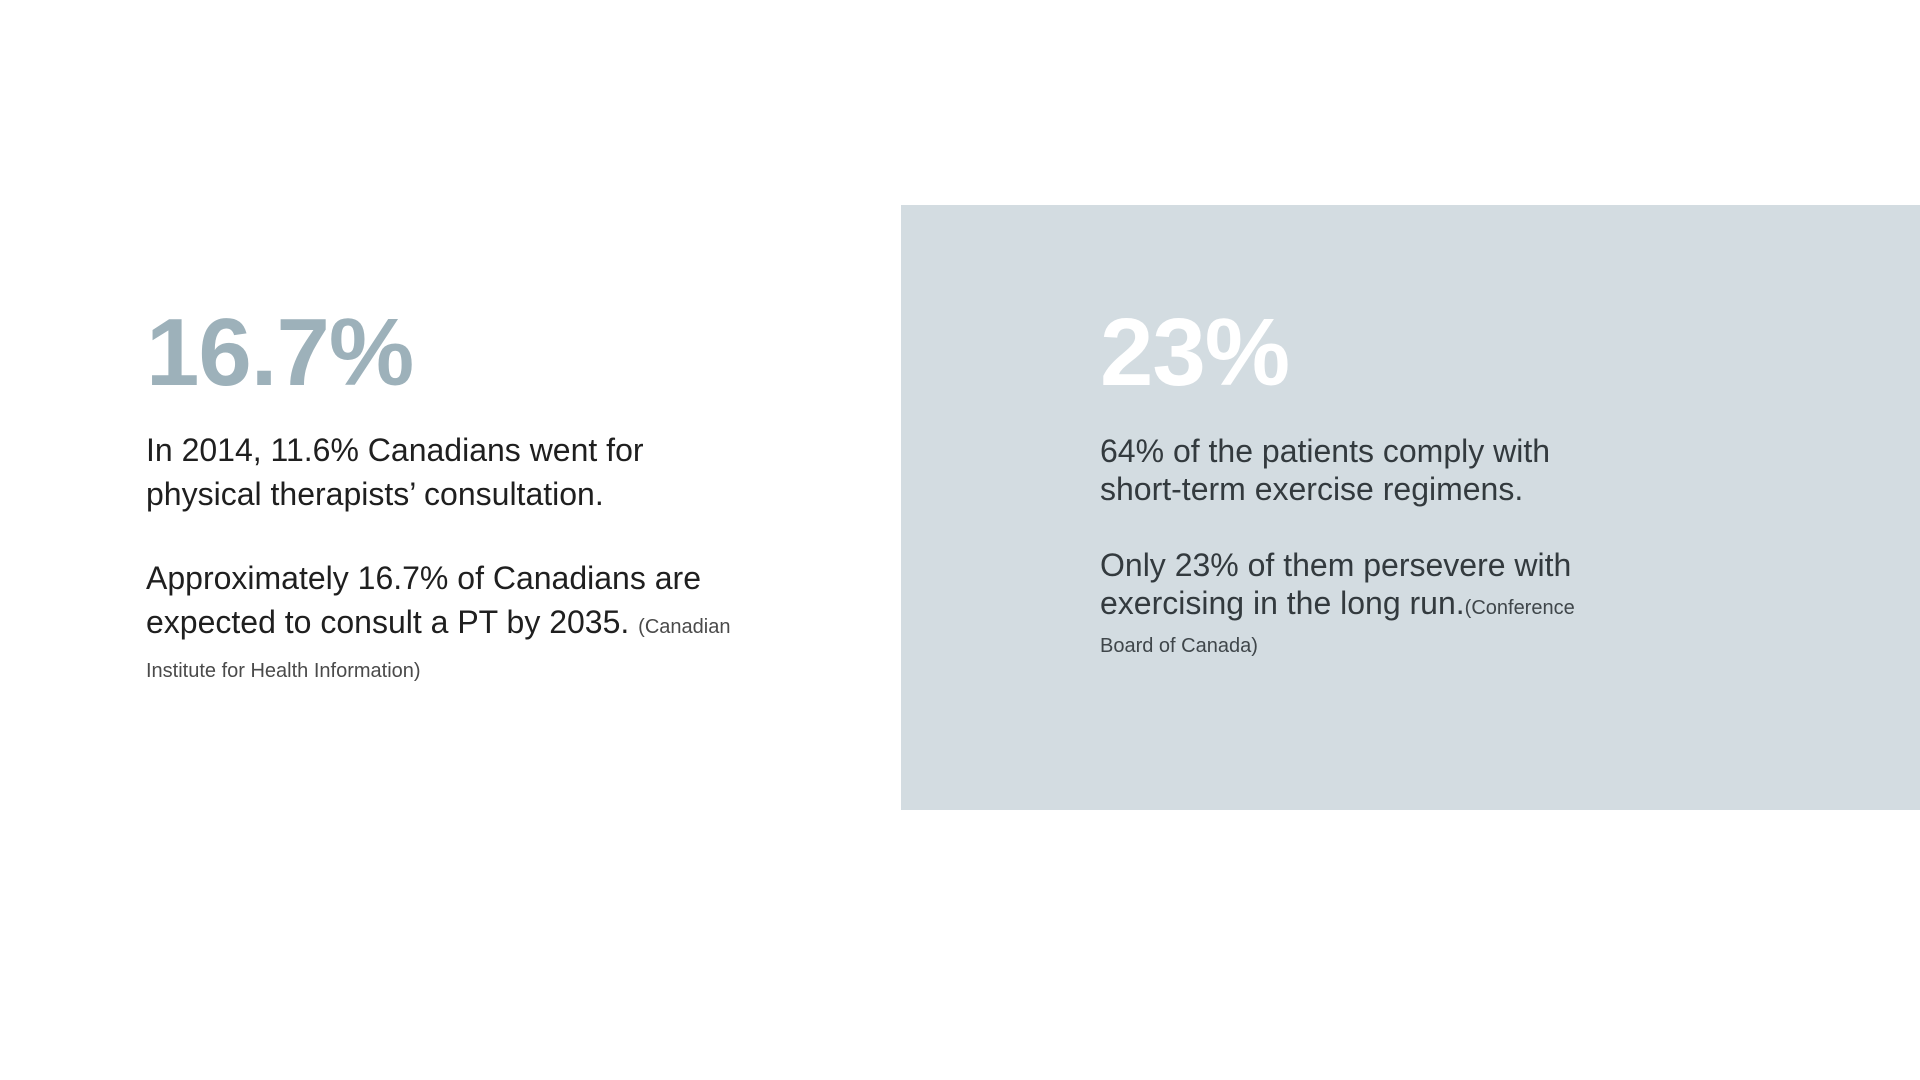  Describe the element at coordinates (1337, 627) in the screenshot. I see `right-citation: (Conference Board of Canada)` at that location.